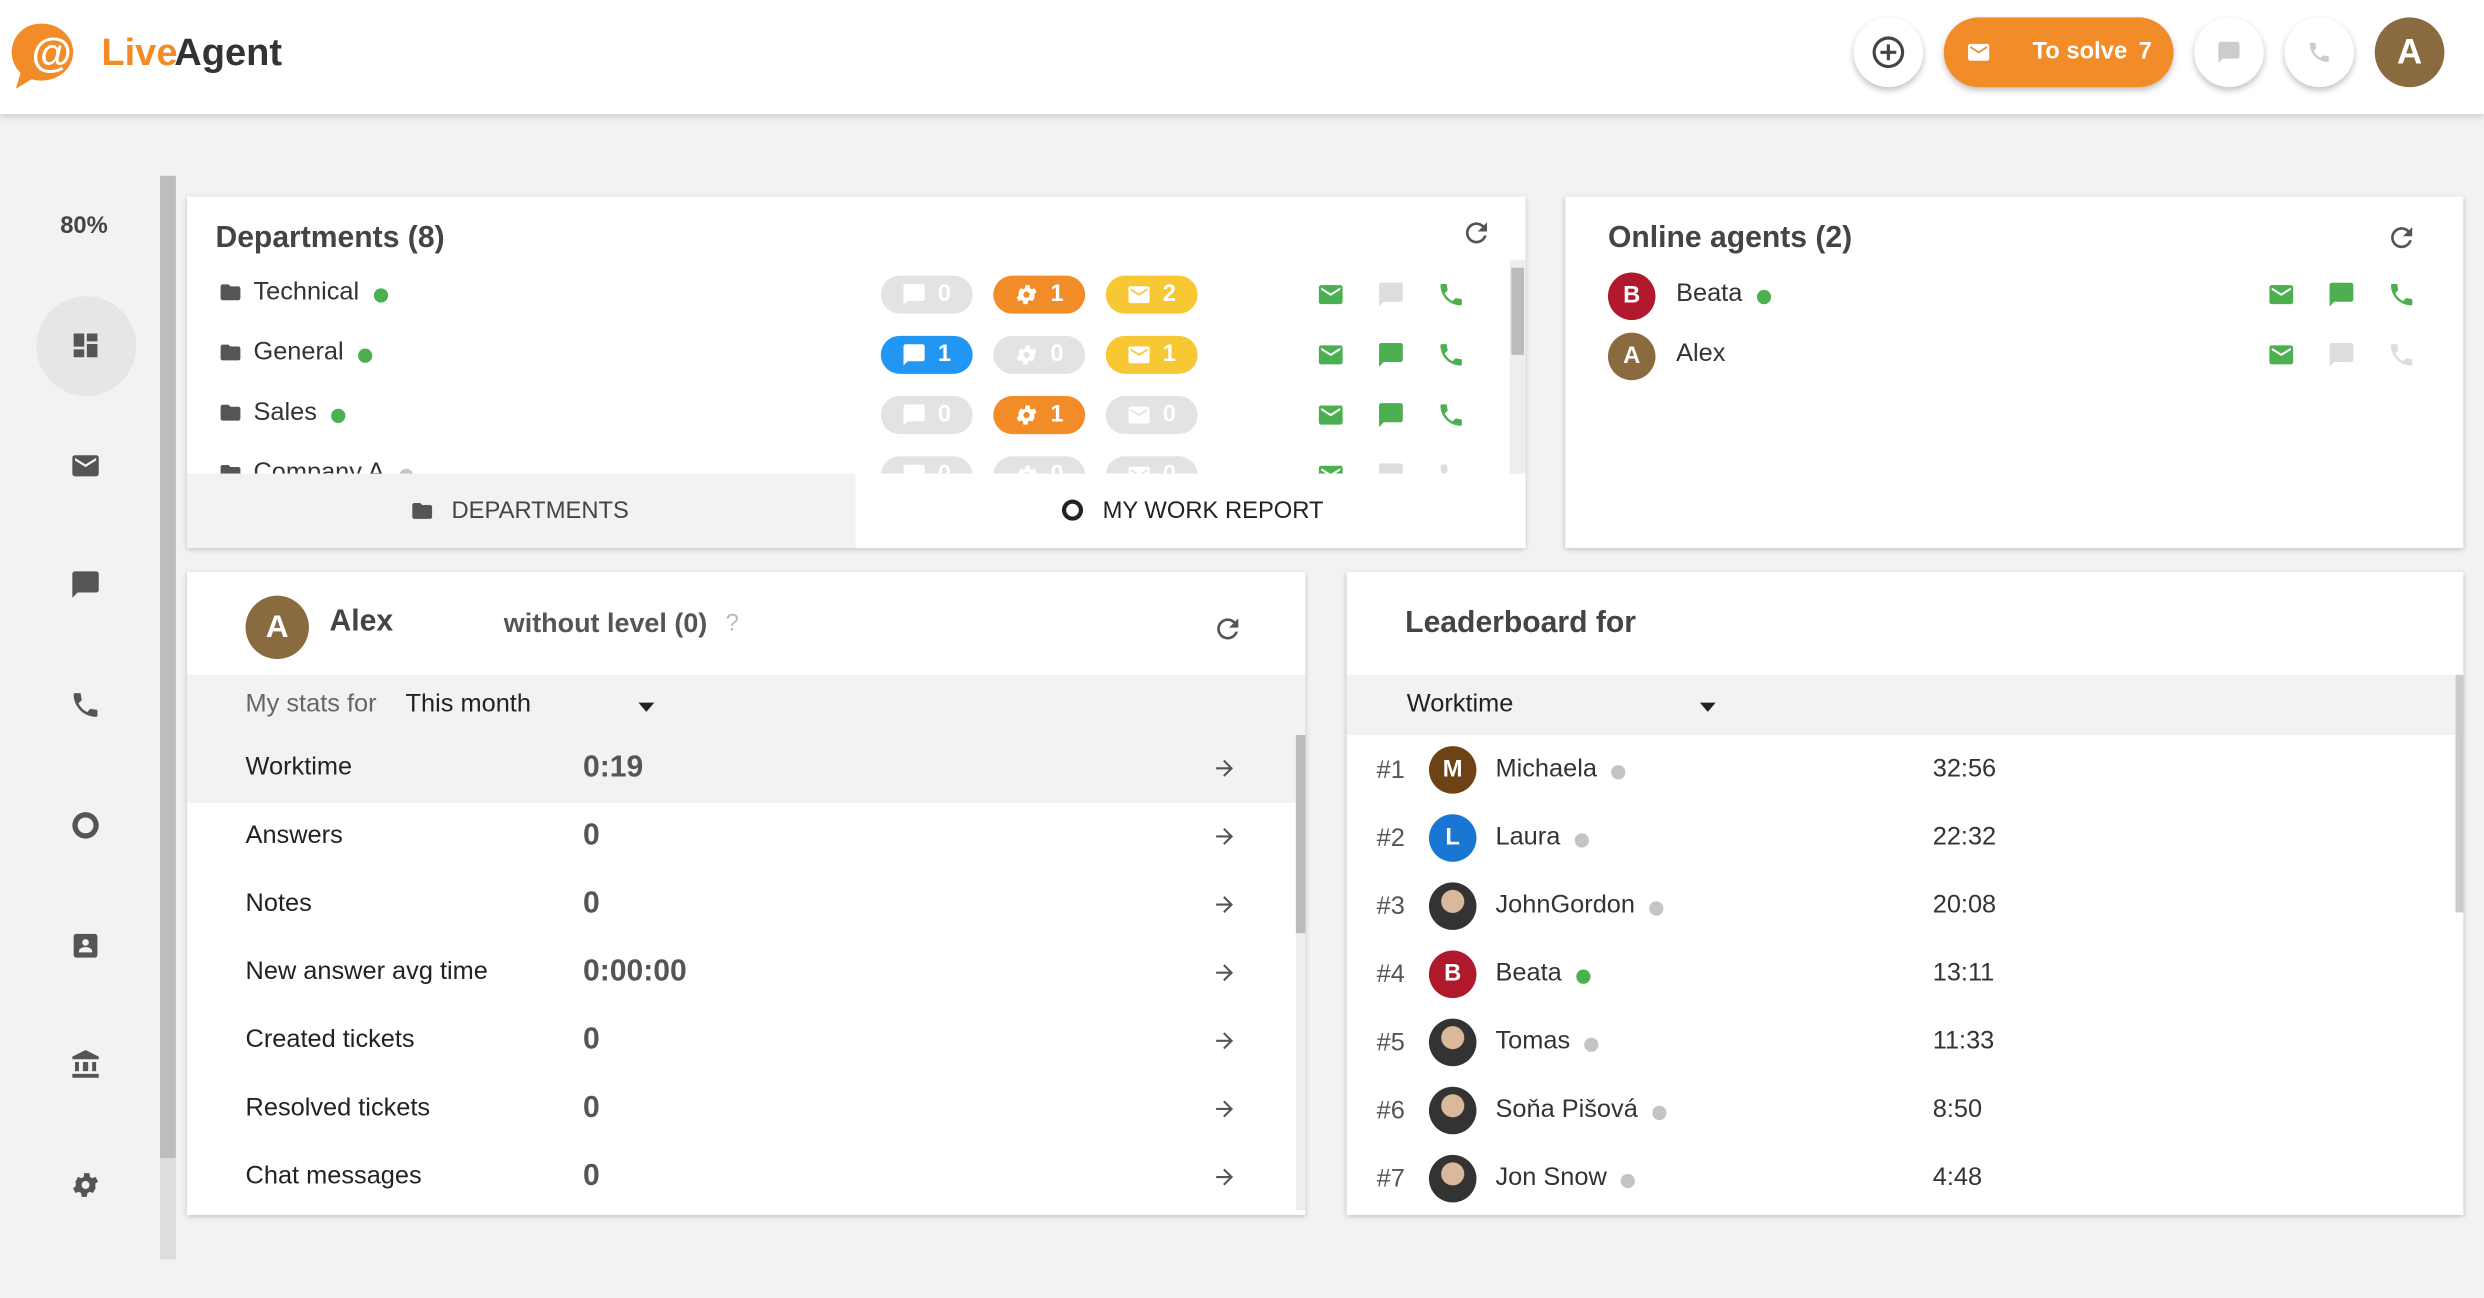 This screenshot has height=1298, width=2484. Describe the element at coordinates (285, 413) in the screenshot. I see `department-name: Sales` at that location.